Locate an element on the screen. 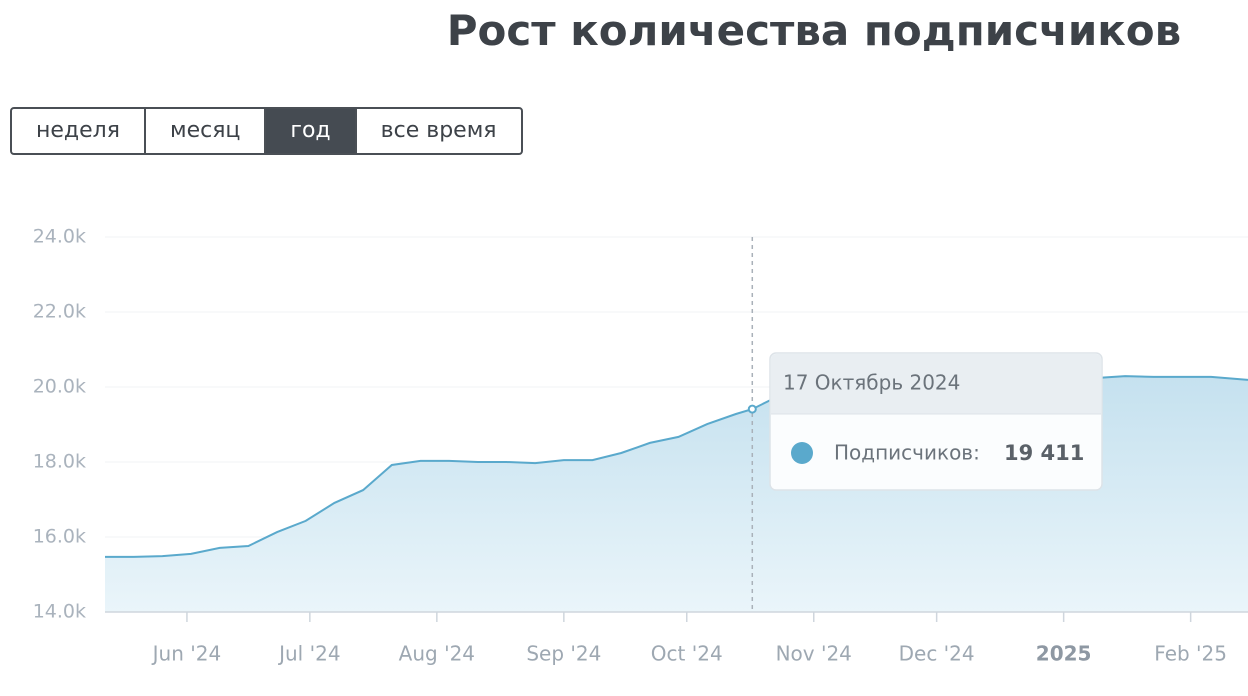  x-tick-label: Feb '25 is located at coordinates (1190, 654).